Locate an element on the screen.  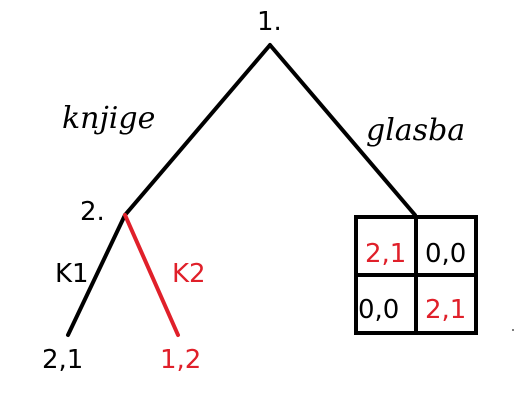
payoff-matrix: 2,1 0,0 0,0 2,1 is located at coordinates (416, 275).